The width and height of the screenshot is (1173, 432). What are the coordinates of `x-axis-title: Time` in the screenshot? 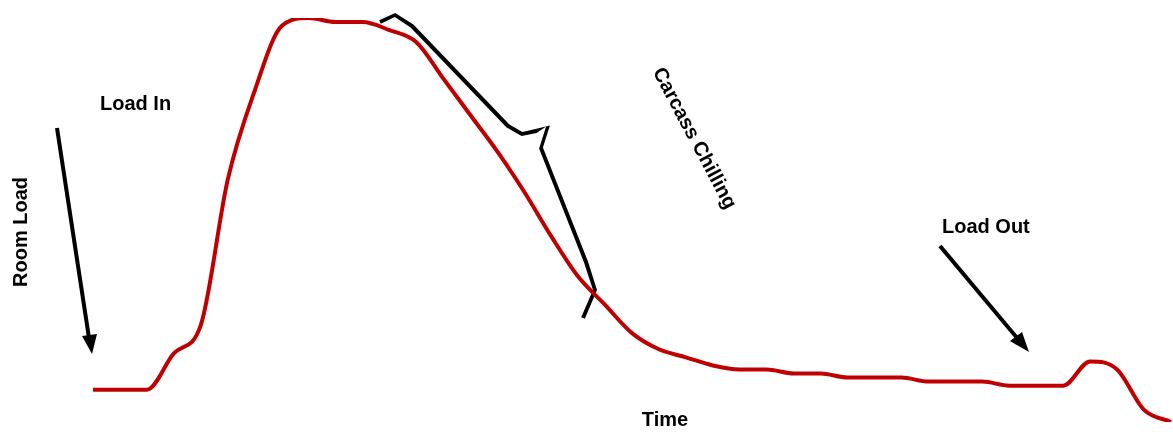 It's located at (665, 419).